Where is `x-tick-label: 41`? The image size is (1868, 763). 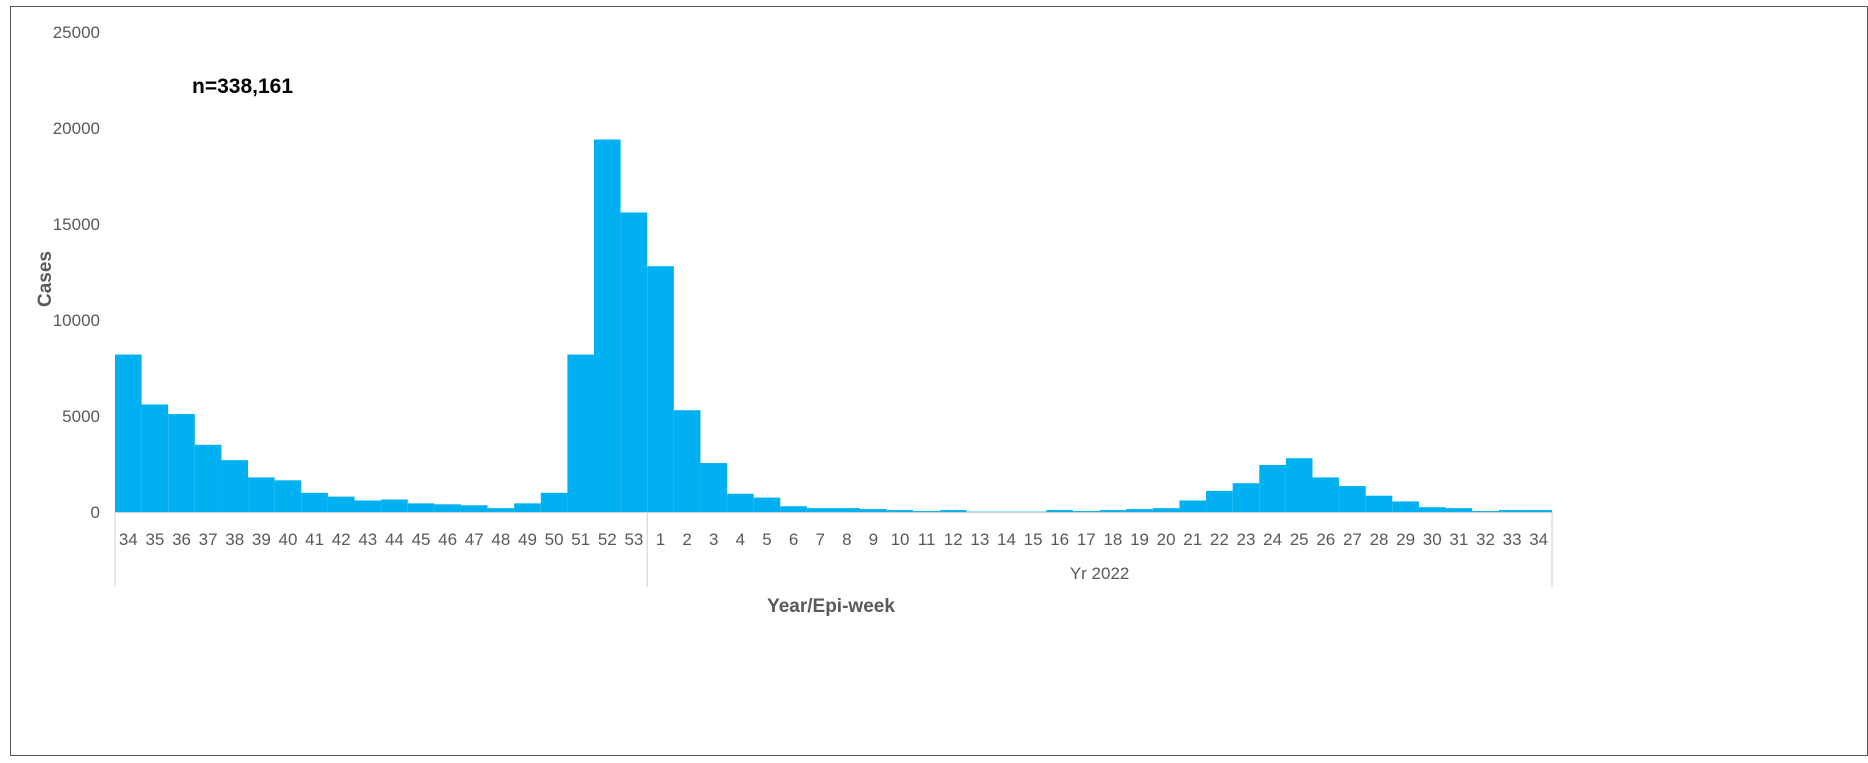 x-tick-label: 41 is located at coordinates (314, 539).